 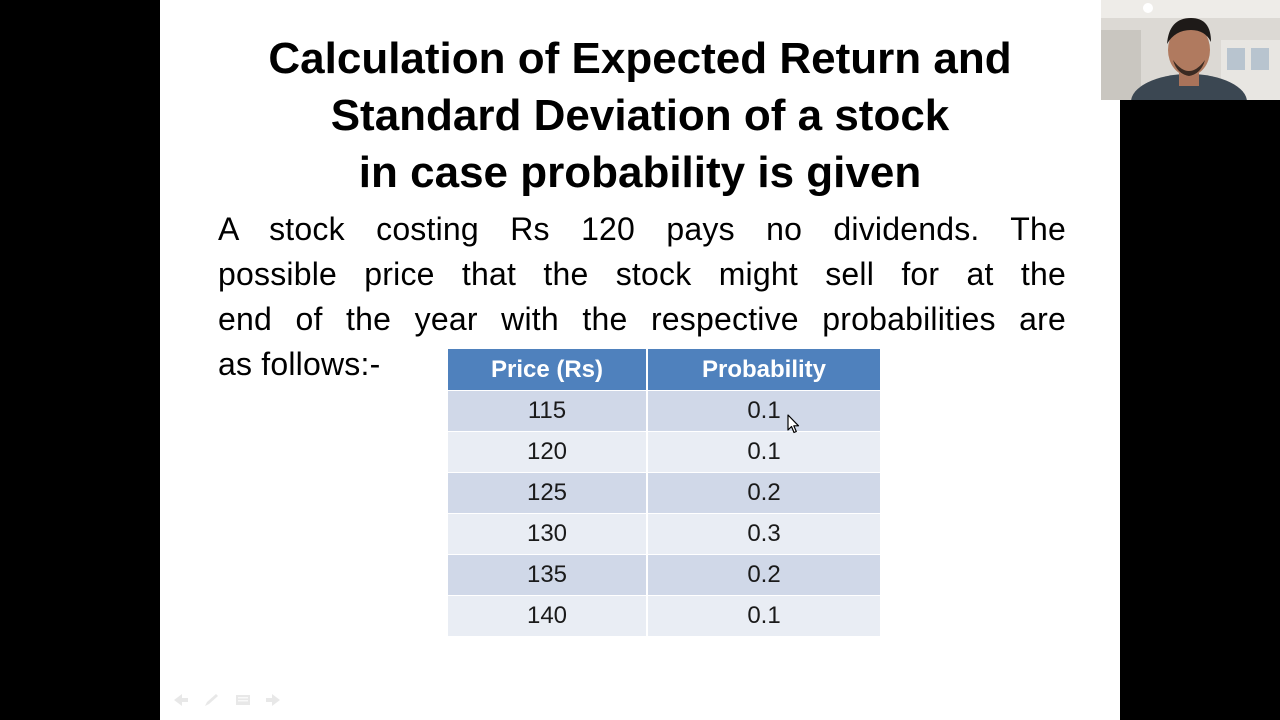 What do you see at coordinates (548, 452) in the screenshot?
I see `price-cell: 120` at bounding box center [548, 452].